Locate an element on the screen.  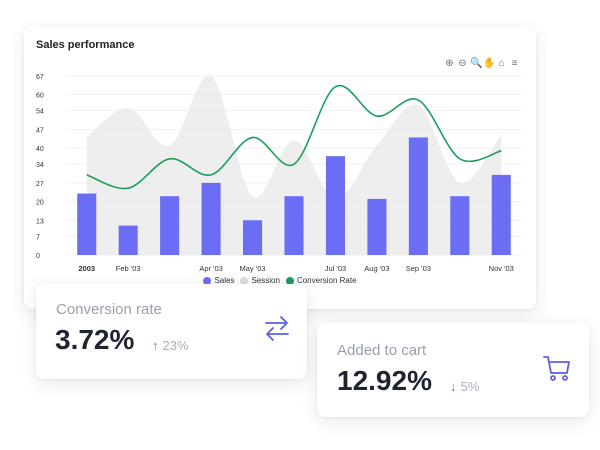
y-tick-label: 27 is located at coordinates (40, 184).